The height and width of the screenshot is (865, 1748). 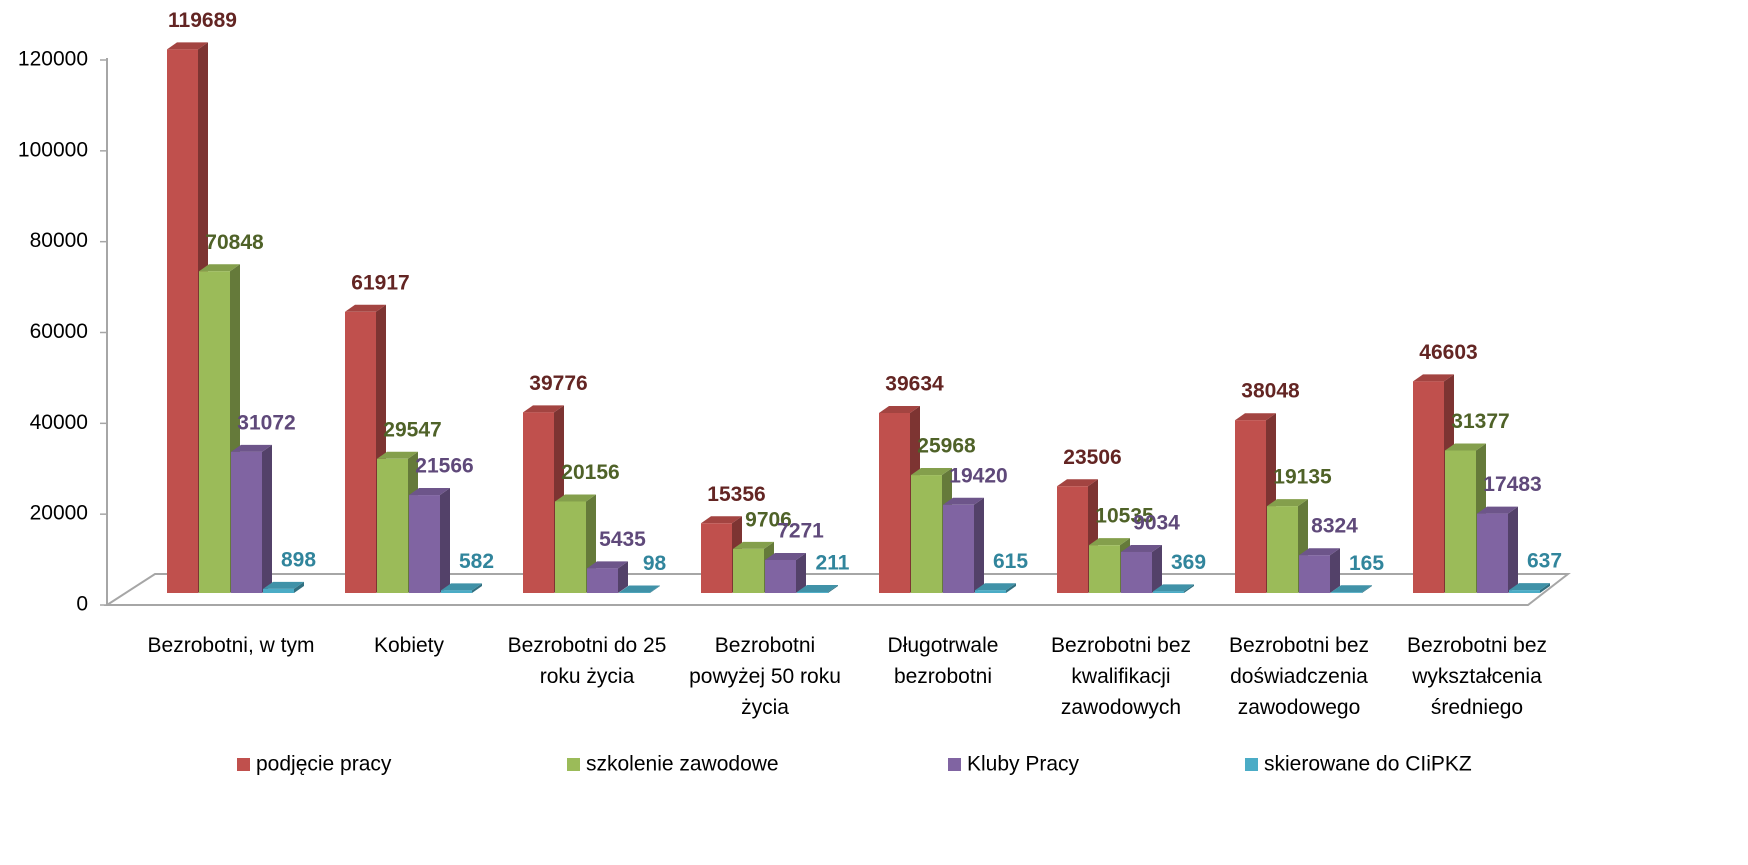 I want to click on legend-label: skierowane do CIiPKZ, so click(x=1368, y=764).